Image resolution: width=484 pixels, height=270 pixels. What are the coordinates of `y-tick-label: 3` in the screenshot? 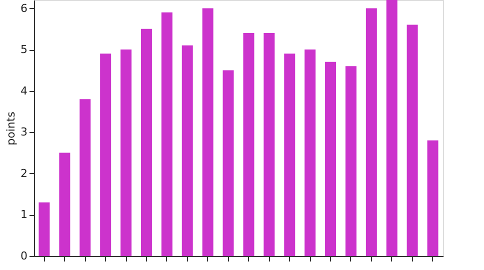 It's located at (24, 132).